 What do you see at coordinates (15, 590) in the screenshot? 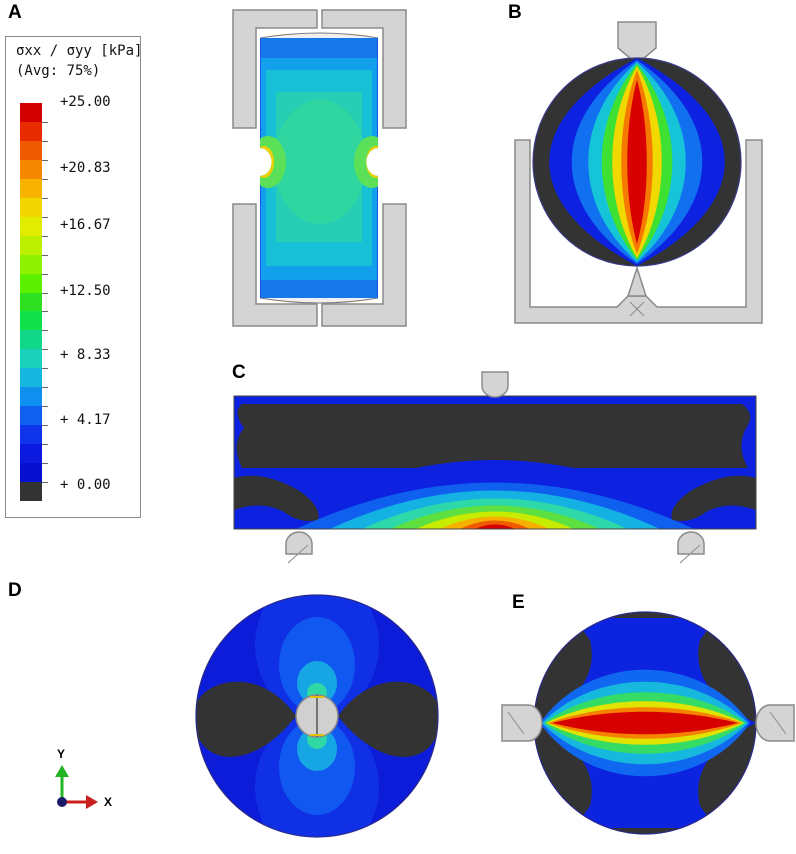
I see `panel-label-d: D` at bounding box center [15, 590].